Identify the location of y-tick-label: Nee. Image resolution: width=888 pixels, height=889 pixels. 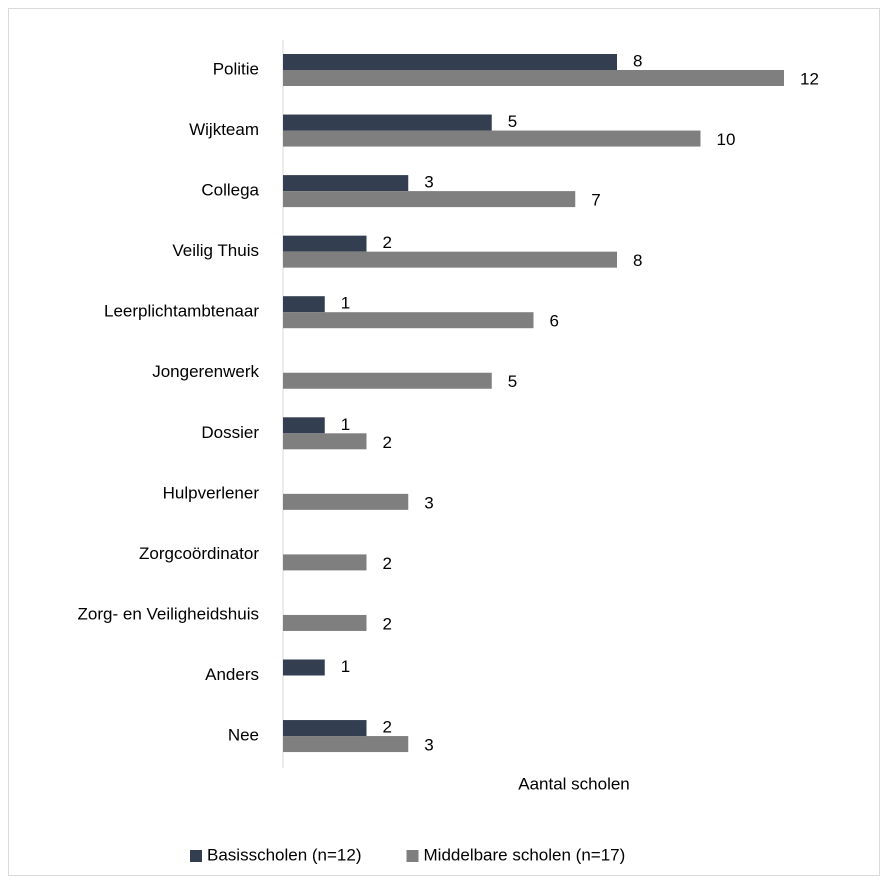
(243, 735).